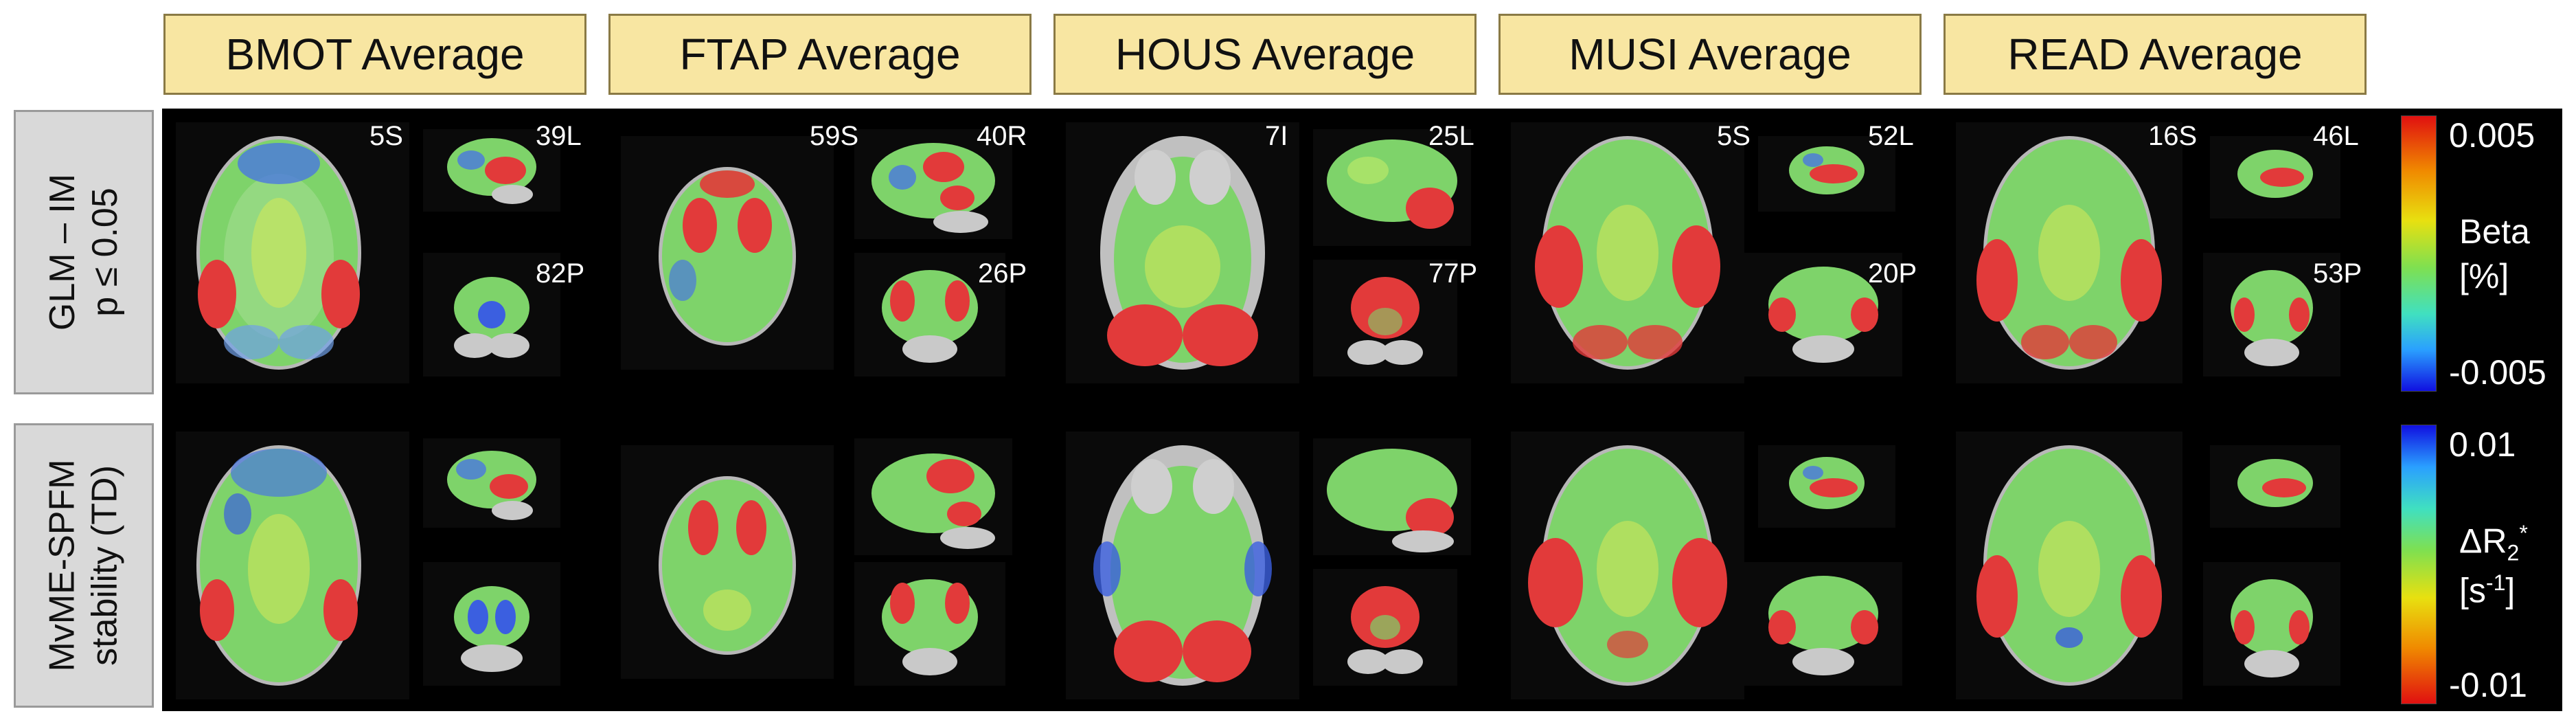 This screenshot has width=2576, height=718. What do you see at coordinates (560, 273) in the screenshot?
I see `coronal-coordinate-label: 82P` at bounding box center [560, 273].